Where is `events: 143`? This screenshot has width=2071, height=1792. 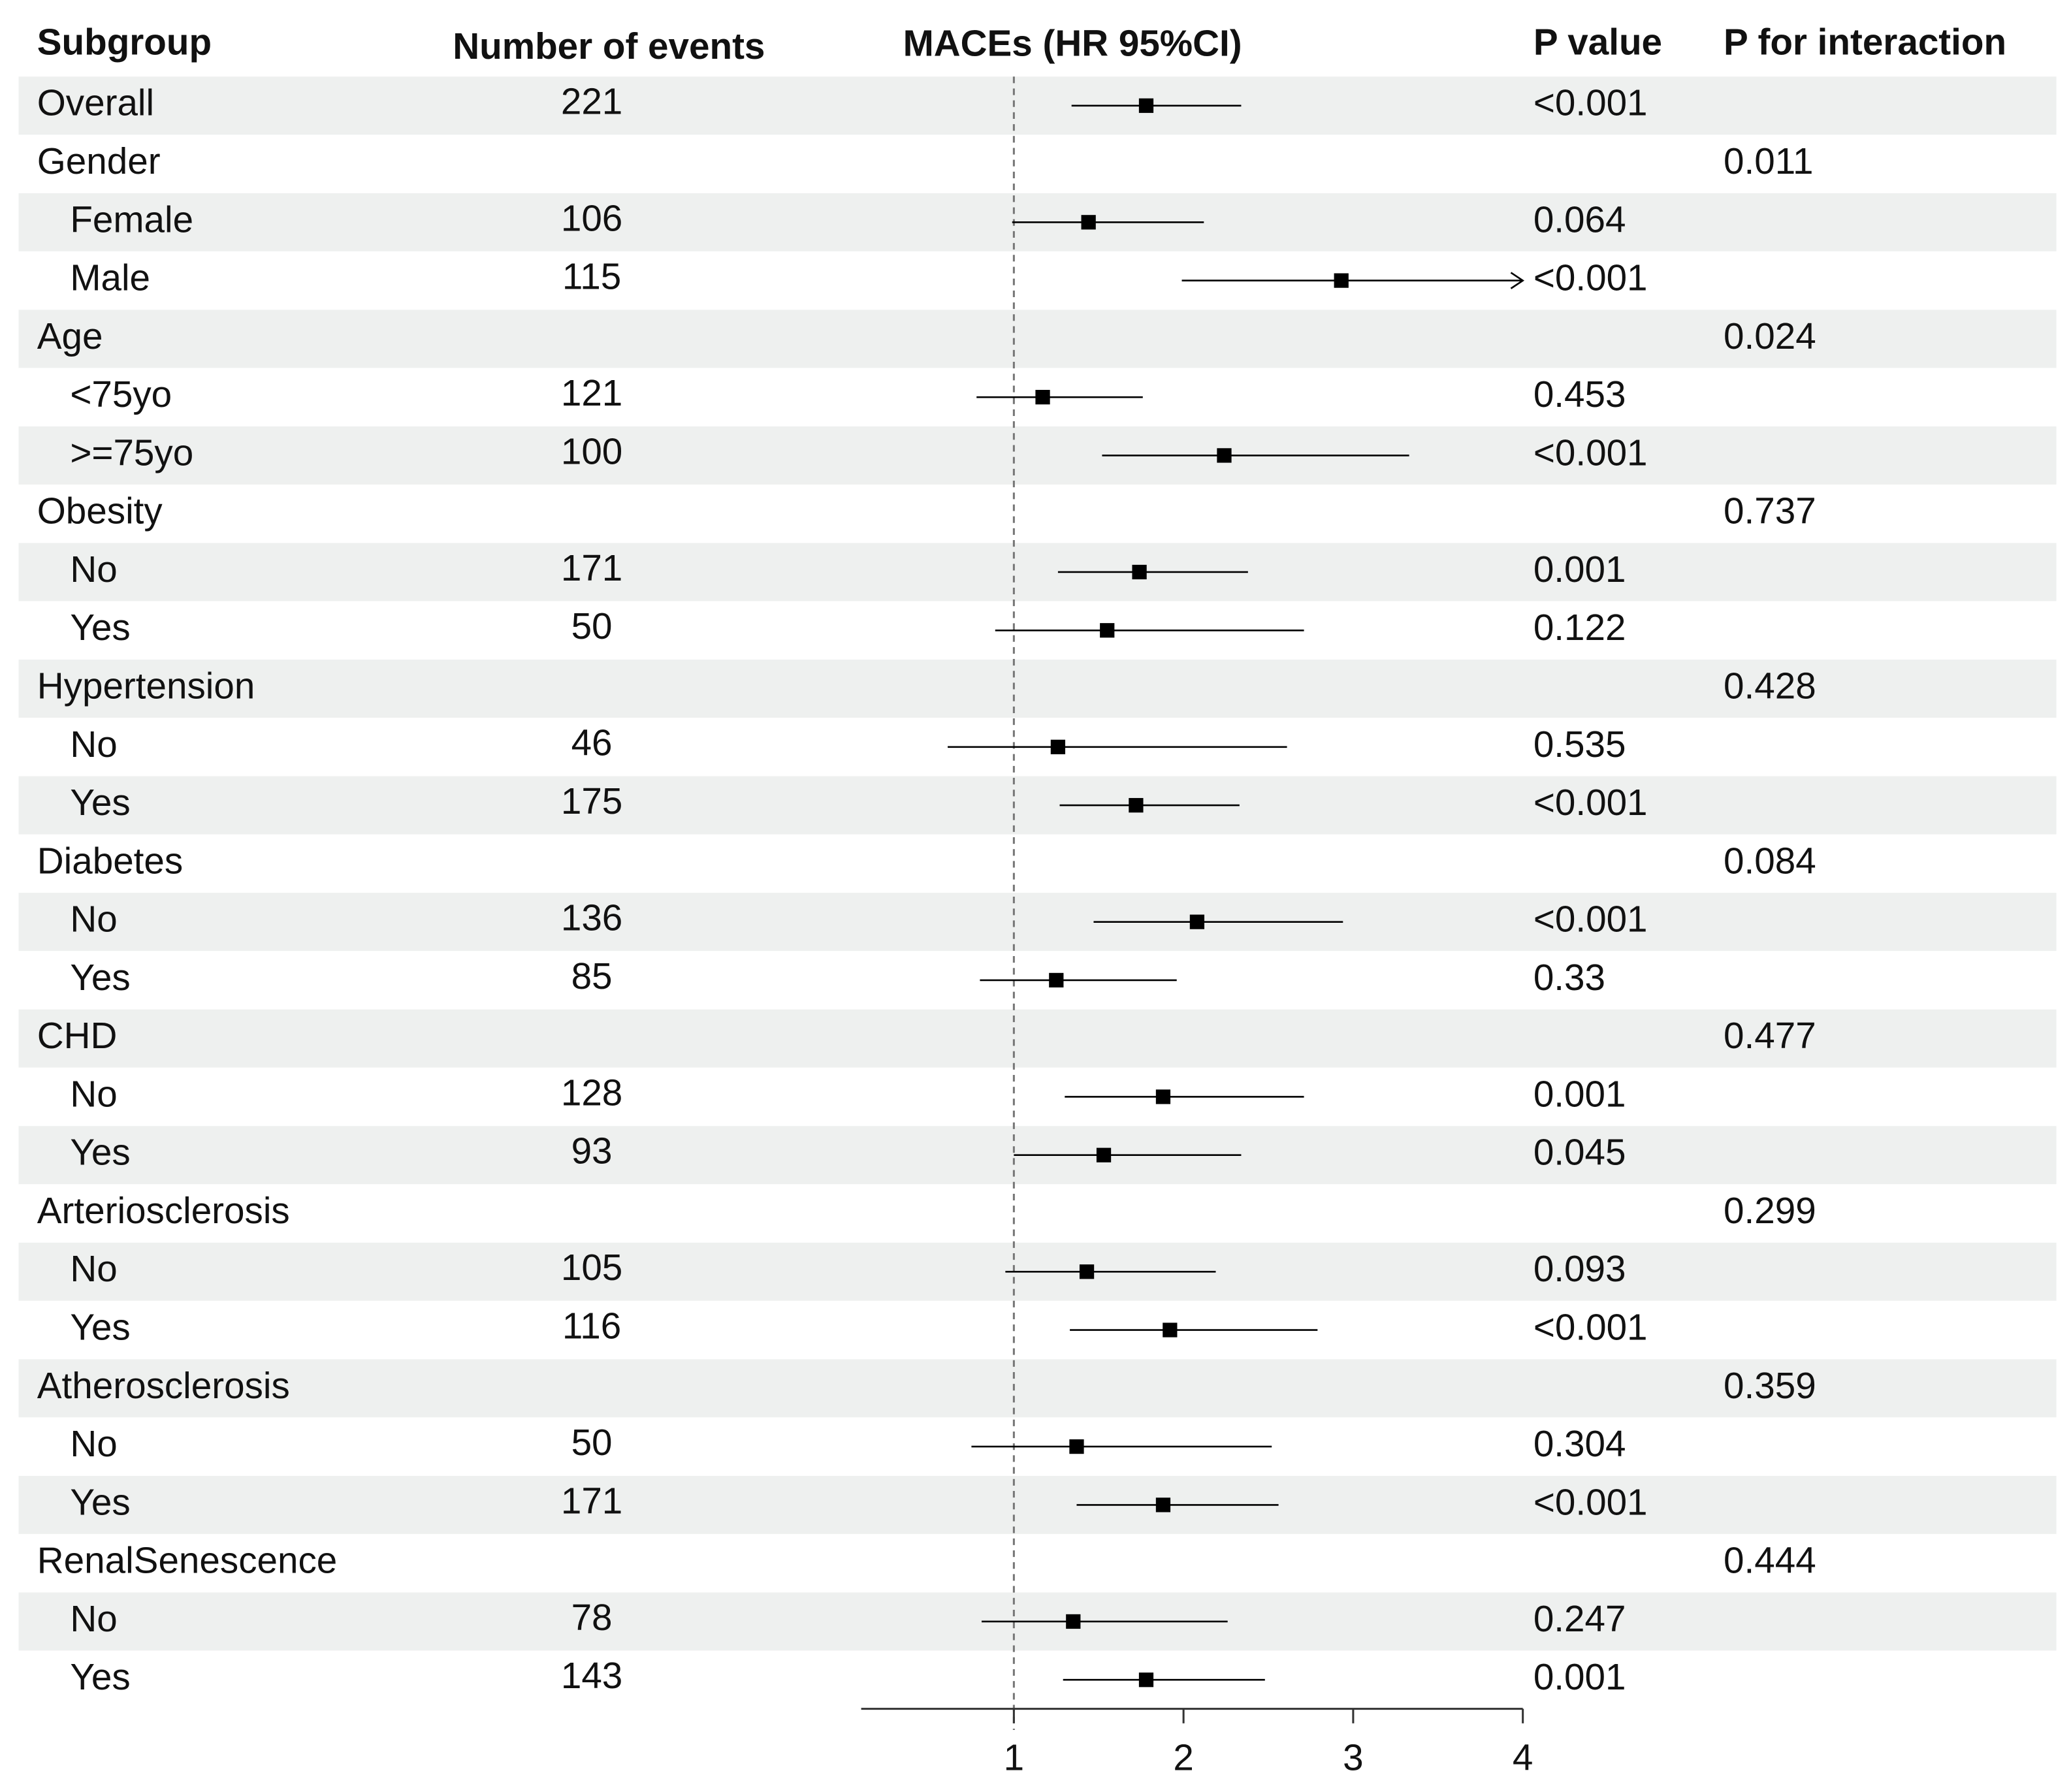 events: 143 is located at coordinates (591, 1675).